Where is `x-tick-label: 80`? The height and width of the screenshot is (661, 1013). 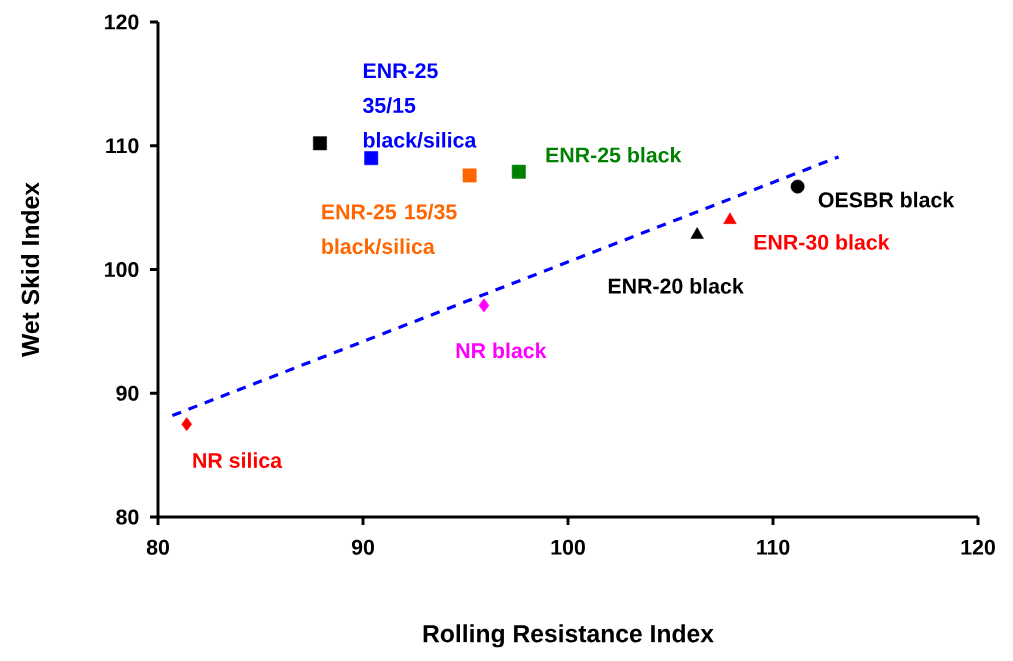 x-tick-label: 80 is located at coordinates (157, 547).